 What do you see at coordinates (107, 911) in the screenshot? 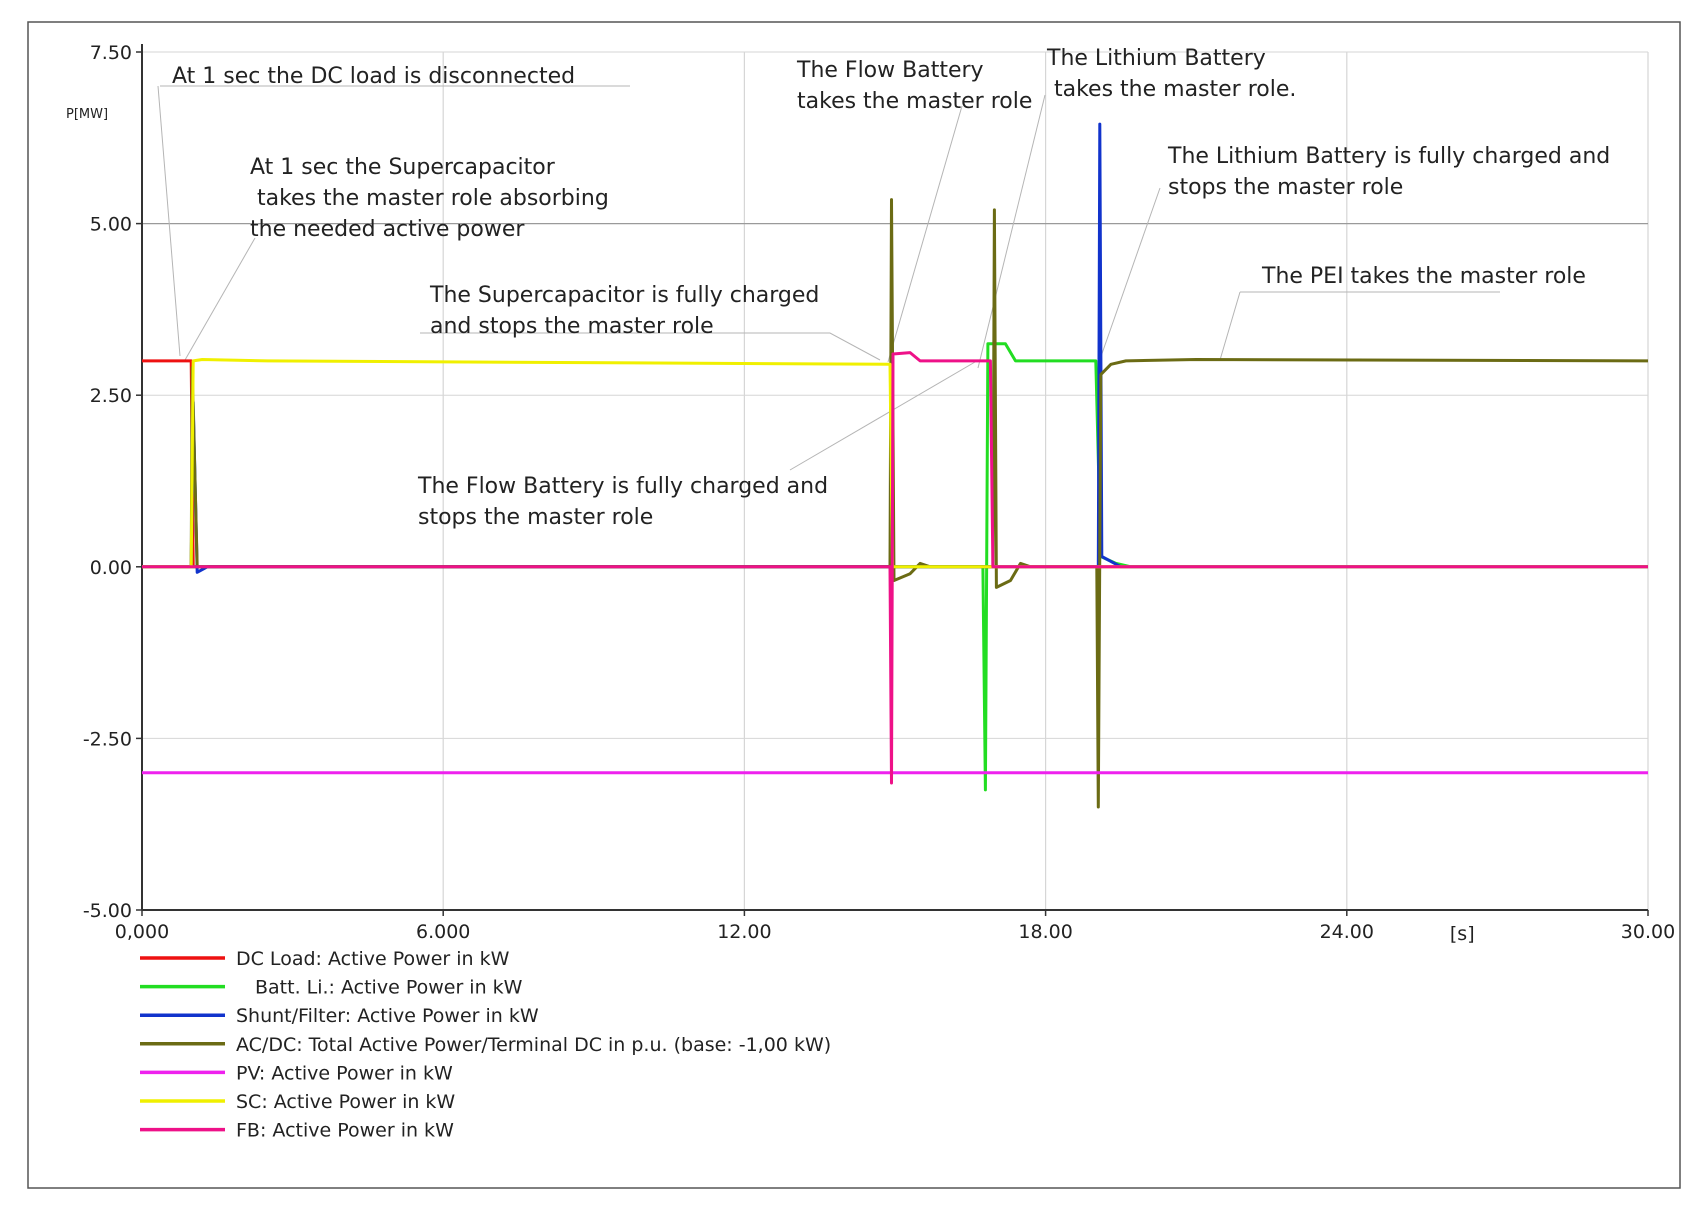
I see `y-tick-label: -5.00` at bounding box center [107, 911].